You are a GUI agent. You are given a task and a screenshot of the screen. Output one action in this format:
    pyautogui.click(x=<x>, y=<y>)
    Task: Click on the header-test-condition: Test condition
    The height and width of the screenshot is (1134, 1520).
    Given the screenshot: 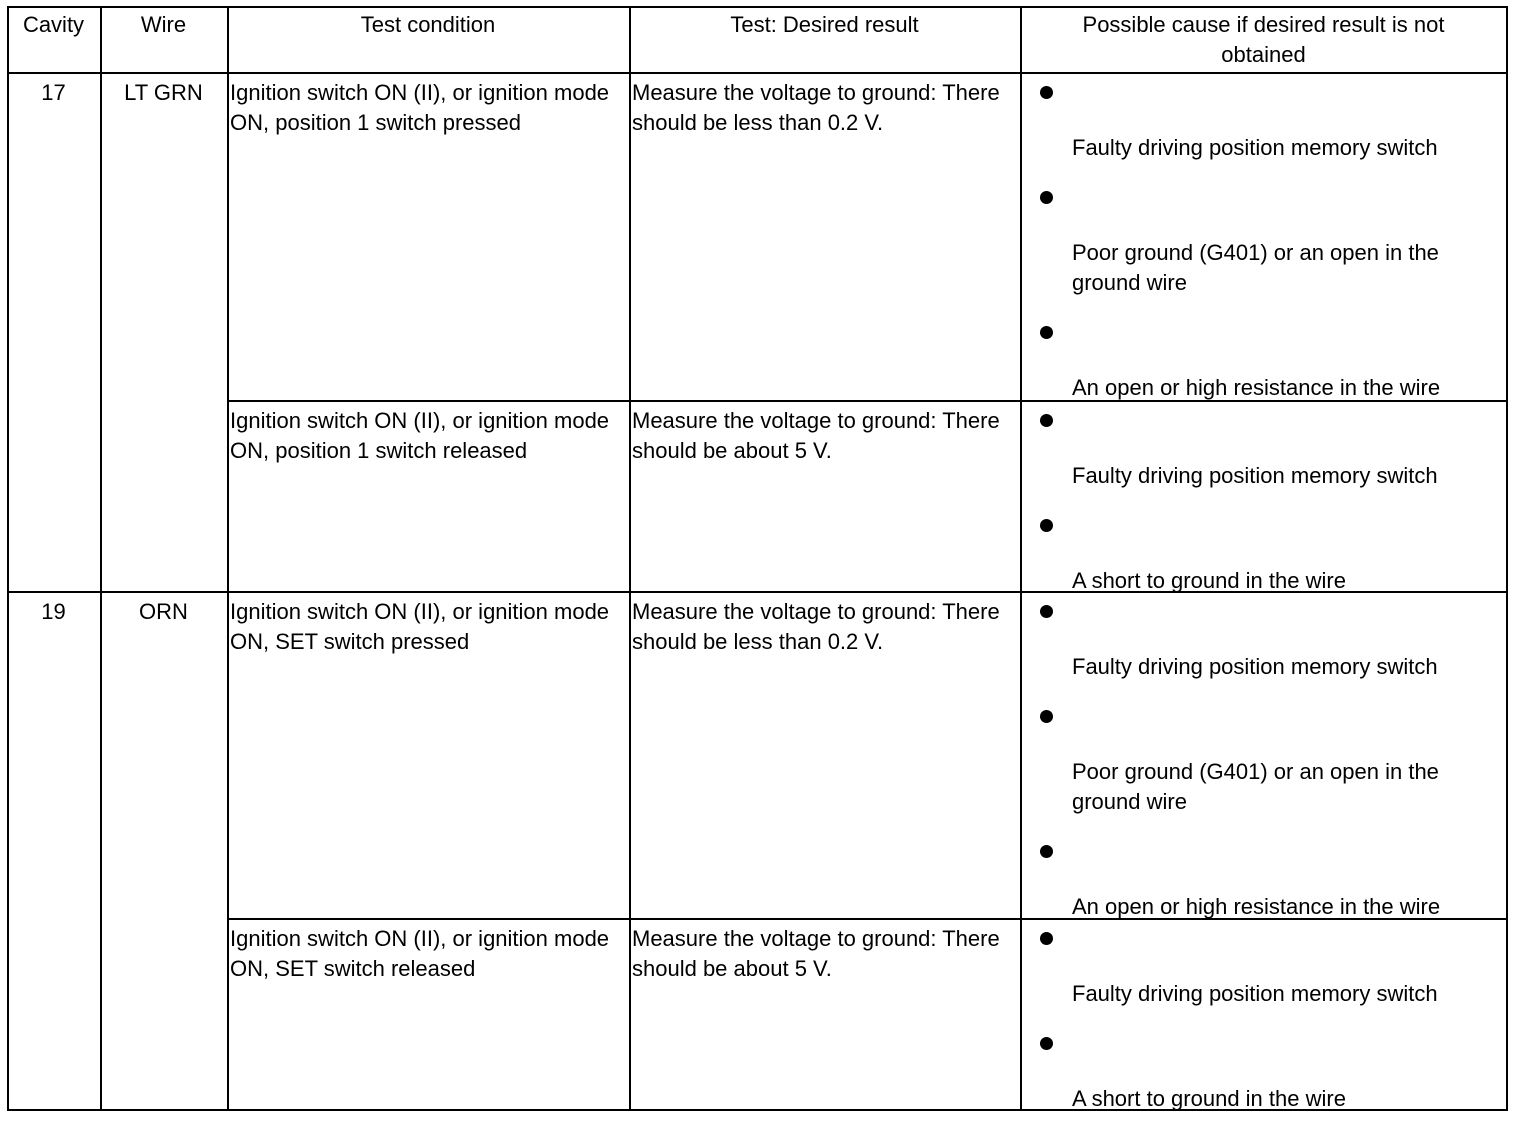 What is the action you would take?
    pyautogui.click(x=428, y=24)
    